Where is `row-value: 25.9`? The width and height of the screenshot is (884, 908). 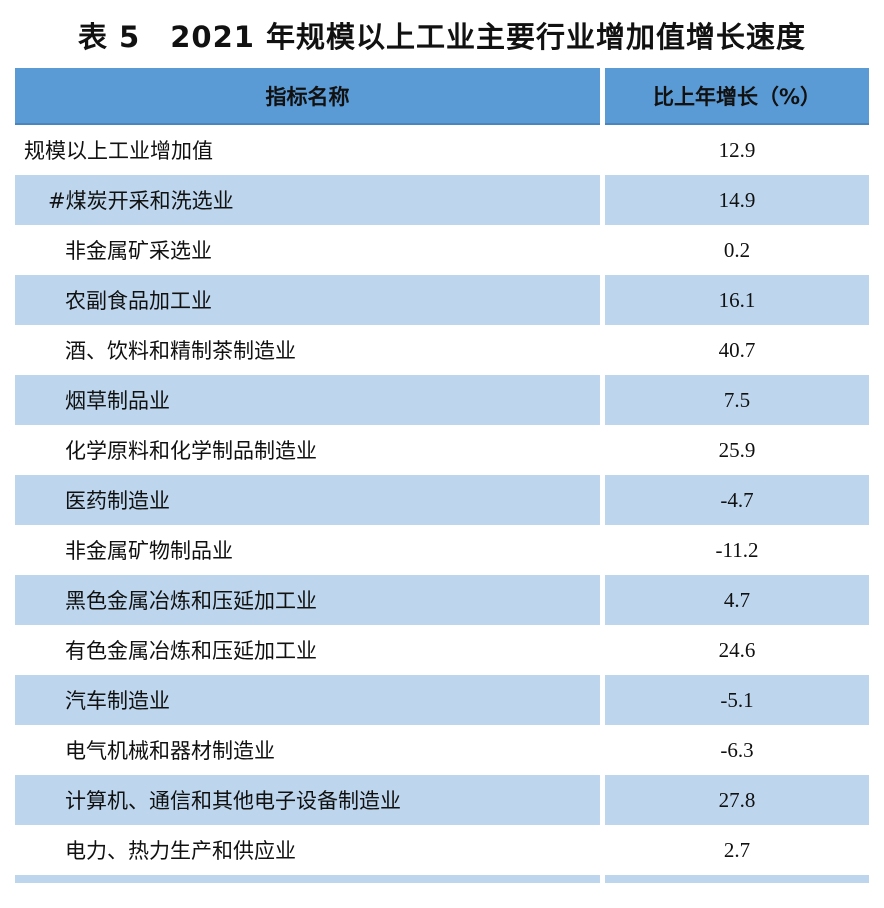
row-value: 25.9 is located at coordinates (737, 449).